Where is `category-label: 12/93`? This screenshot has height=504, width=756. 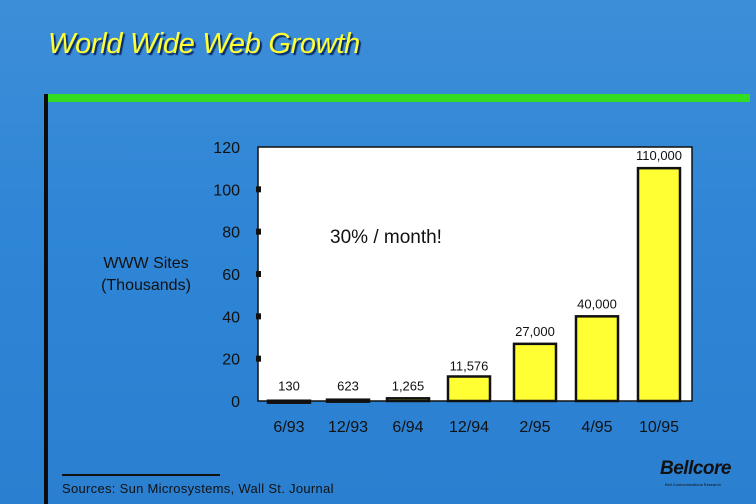
category-label: 12/93 is located at coordinates (348, 427).